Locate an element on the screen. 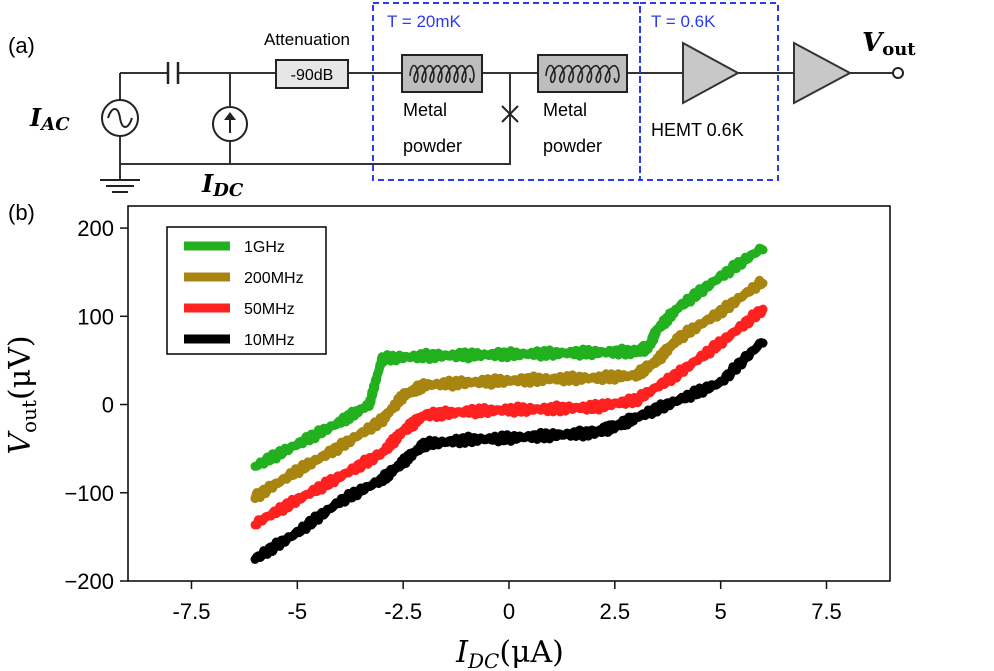  legend: 1GHz 200MHz 50MHz 10MHz is located at coordinates (246, 290).